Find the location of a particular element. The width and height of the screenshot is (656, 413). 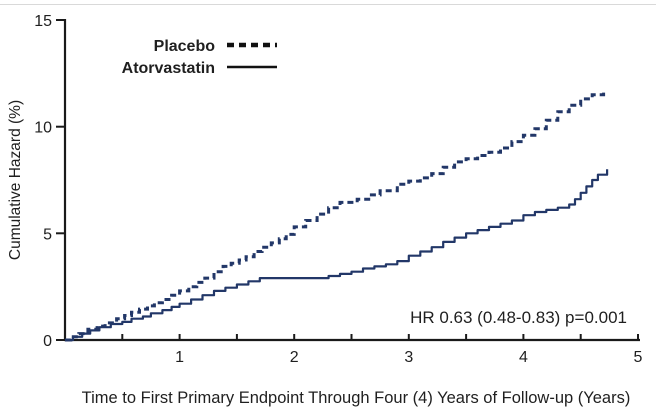

legend-label-placebo: Placebo is located at coordinates (185, 46).